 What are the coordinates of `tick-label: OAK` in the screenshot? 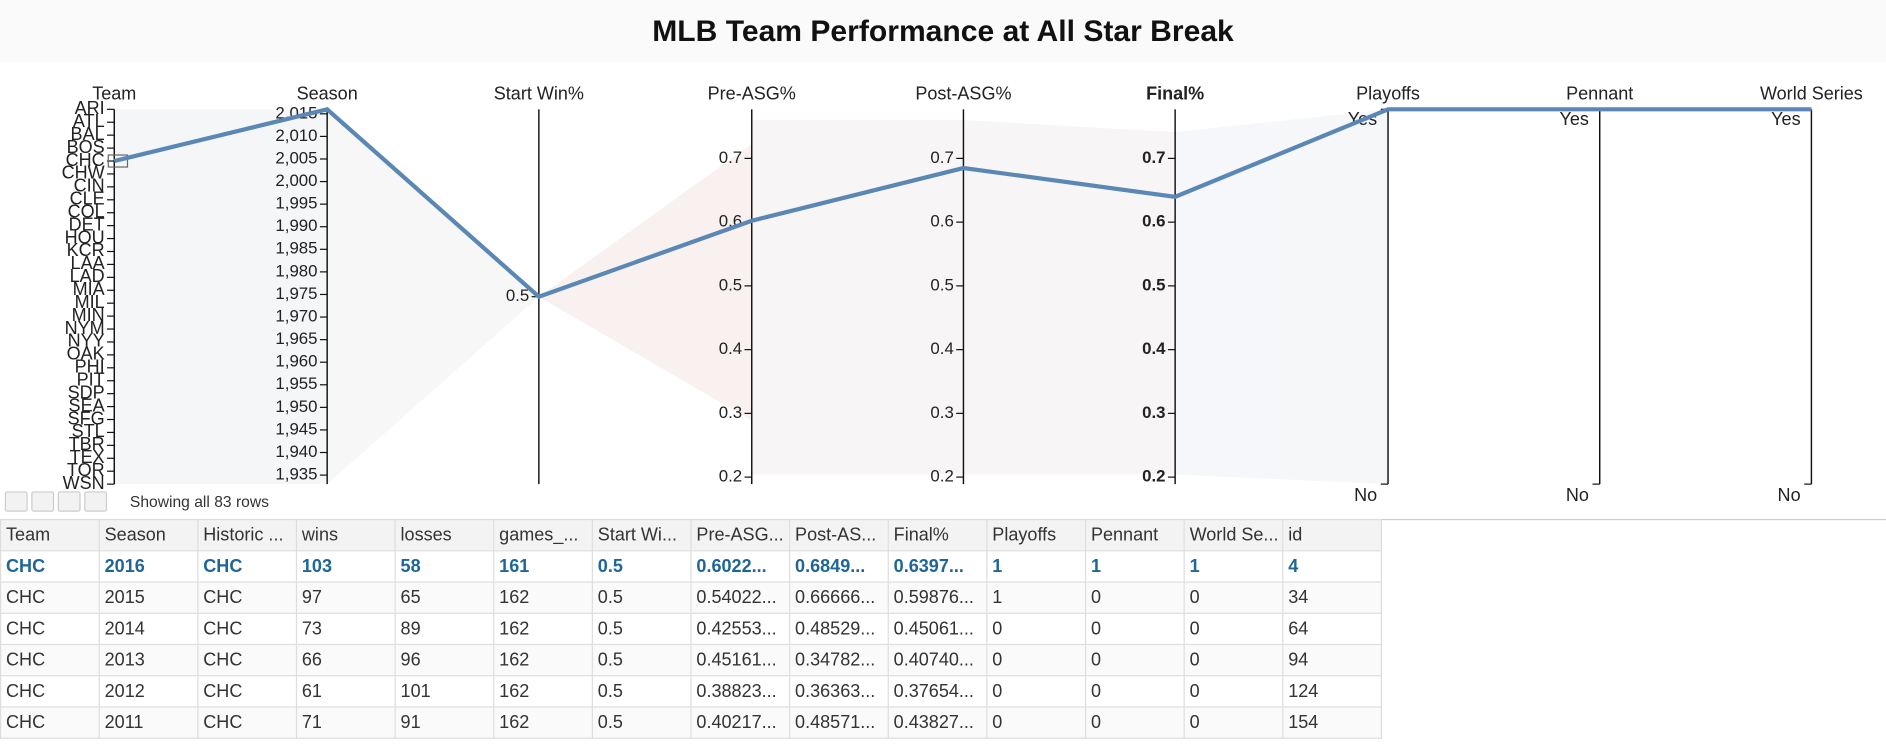 It's located at (86, 354).